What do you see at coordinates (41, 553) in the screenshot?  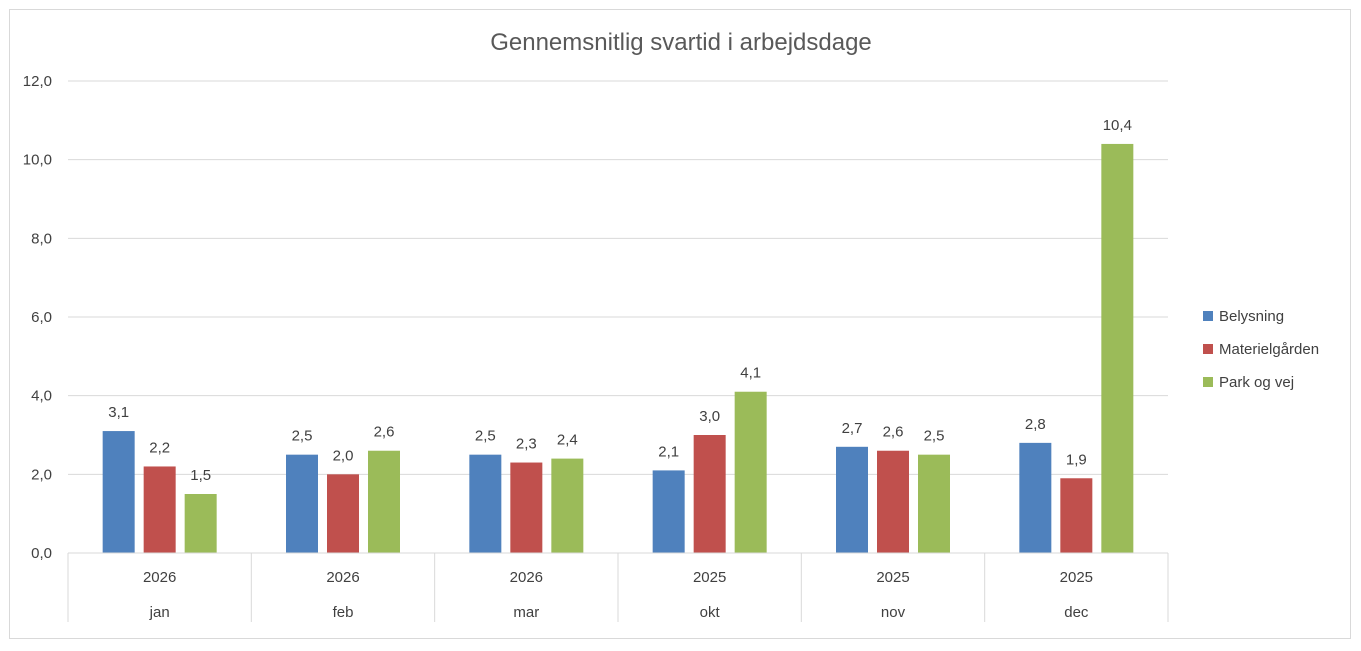 I see `y-tick-label: 0,0` at bounding box center [41, 553].